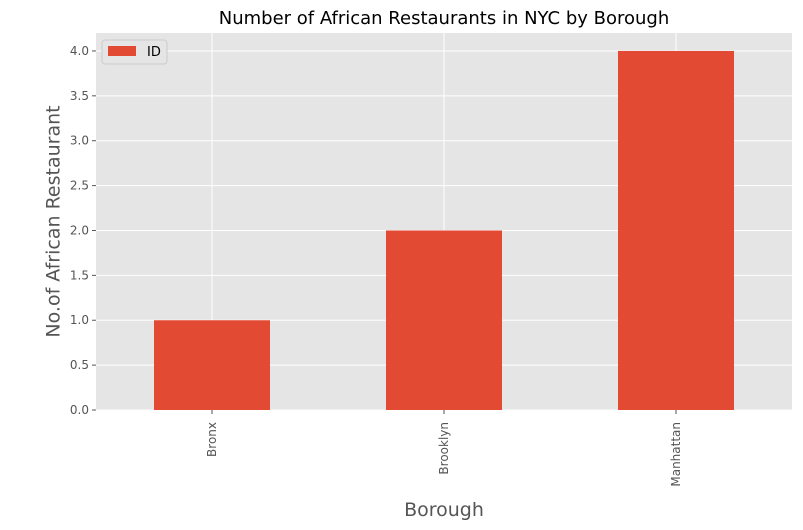 This screenshot has height=530, width=803. Describe the element at coordinates (79, 186) in the screenshot. I see `y-tick-label: 2.5` at that location.